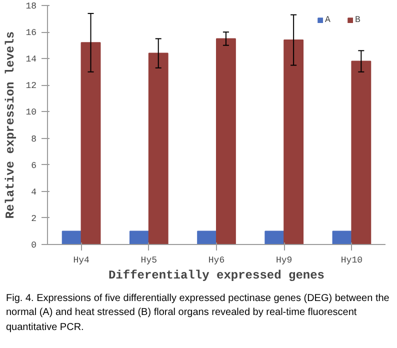 This screenshot has height=348, width=397. I want to click on y-tick-label: 0, so click(34, 245).